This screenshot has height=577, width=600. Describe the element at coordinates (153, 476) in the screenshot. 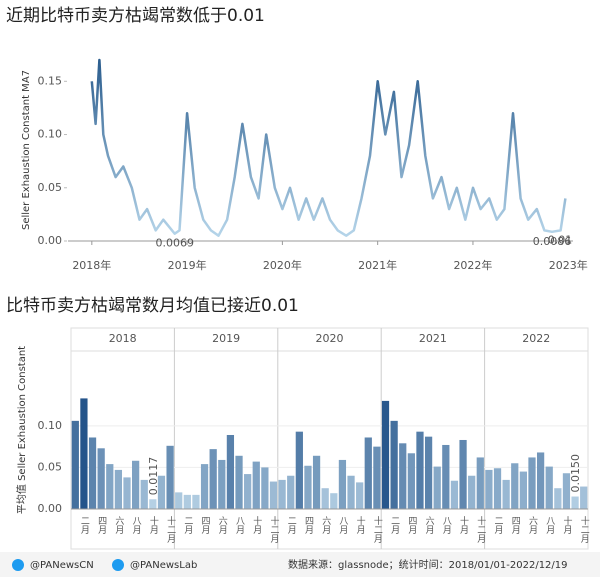

I see `value-label: 0.0117` at that location.